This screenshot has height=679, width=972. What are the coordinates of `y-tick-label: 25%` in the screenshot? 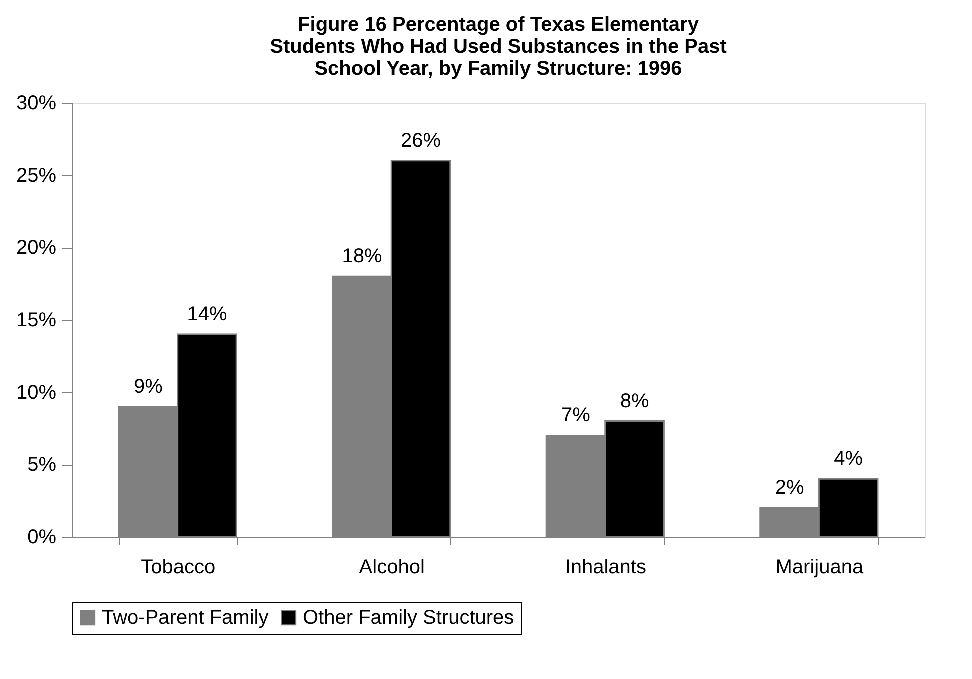 It's located at (36, 175).